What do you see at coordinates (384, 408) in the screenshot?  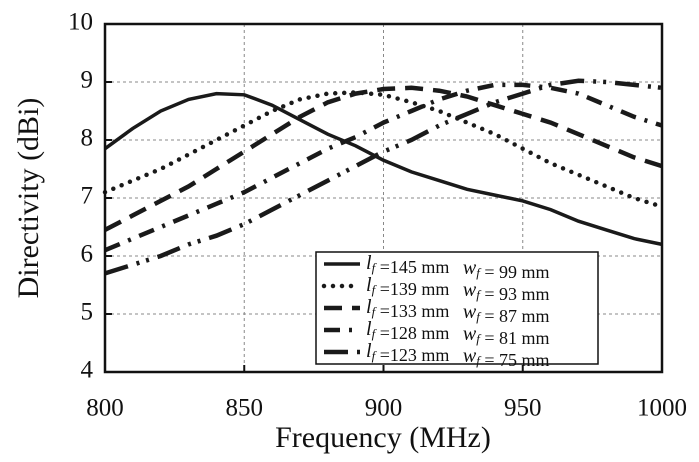 I see `x-tick-label: 900` at bounding box center [384, 408].